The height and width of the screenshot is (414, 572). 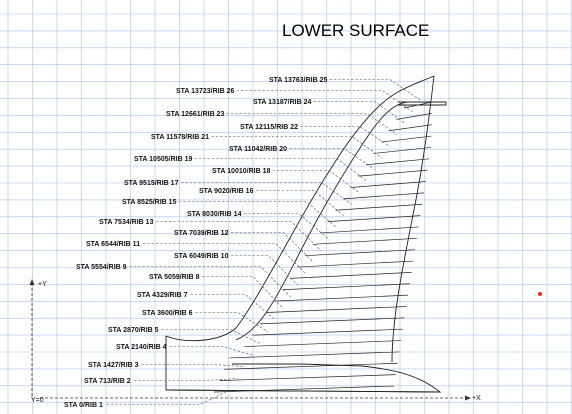 What do you see at coordinates (269, 127) in the screenshot?
I see `station-label: STA 12115/RIB 22` at bounding box center [269, 127].